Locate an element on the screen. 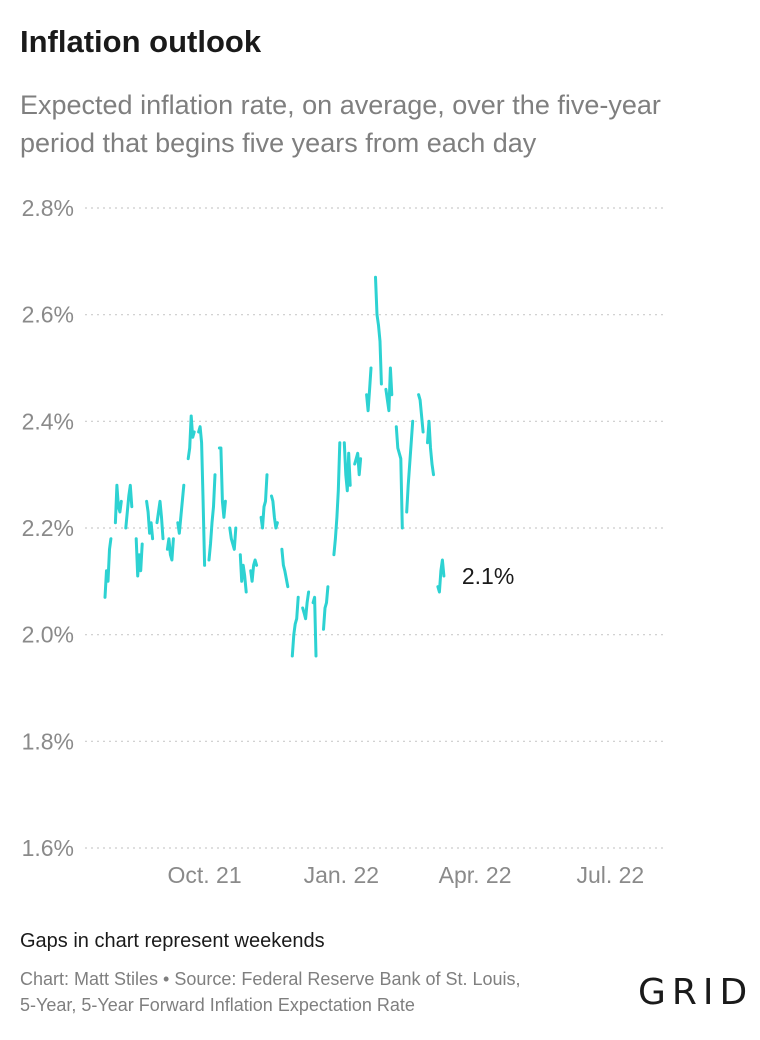  x-tick-label: Apr. 22 is located at coordinates (475, 875).